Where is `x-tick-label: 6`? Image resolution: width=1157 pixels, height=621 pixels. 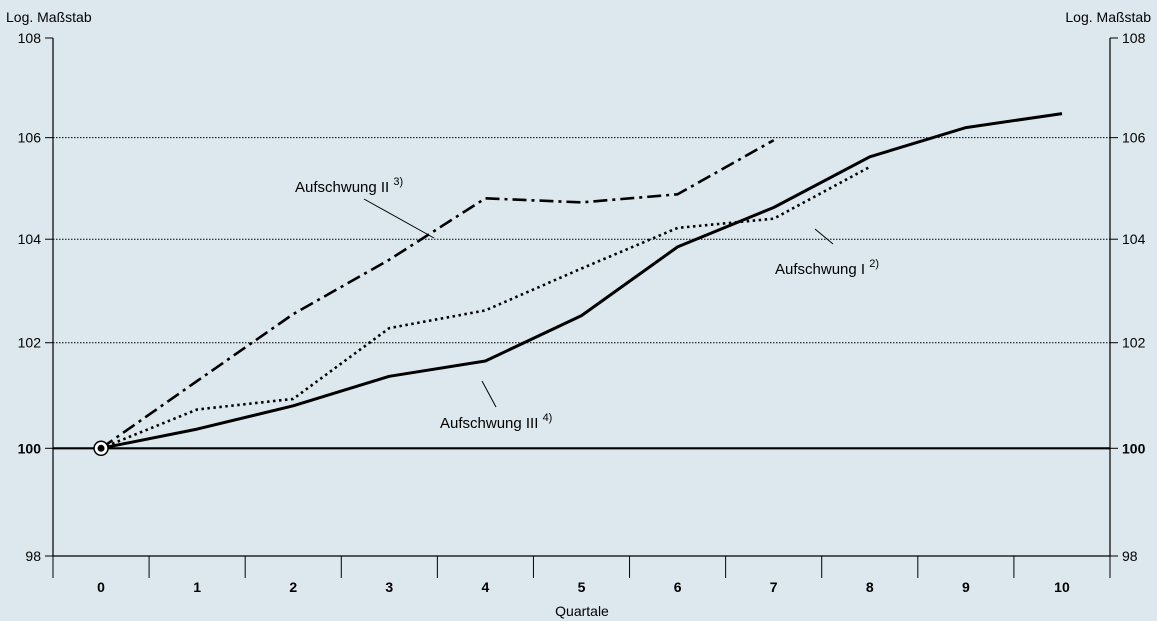
x-tick-label: 6 is located at coordinates (678, 587).